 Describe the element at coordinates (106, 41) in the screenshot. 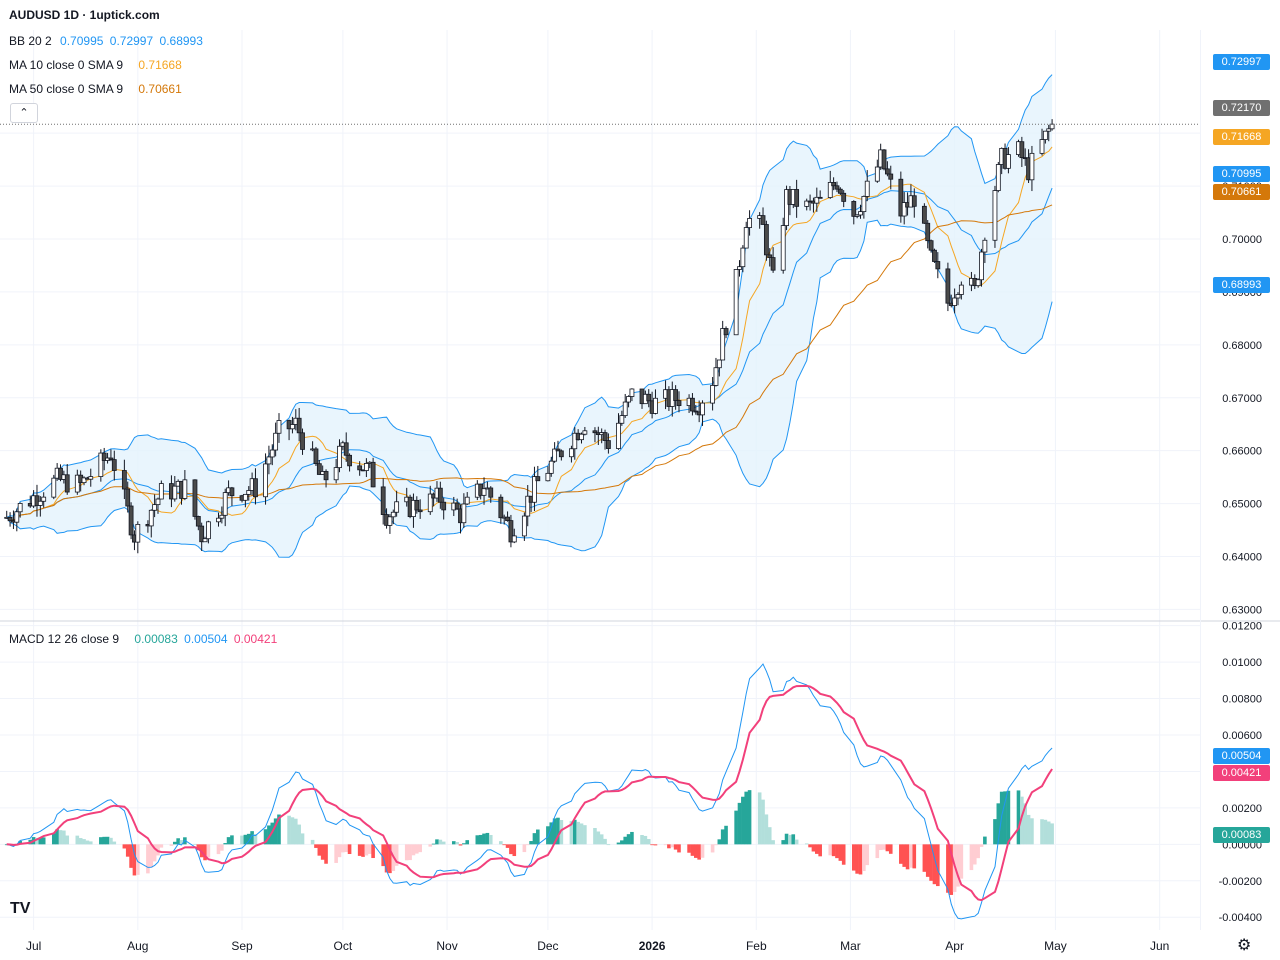

I see `legend-bb: BB 20 2 0.70995 0.72997 0.68993` at that location.